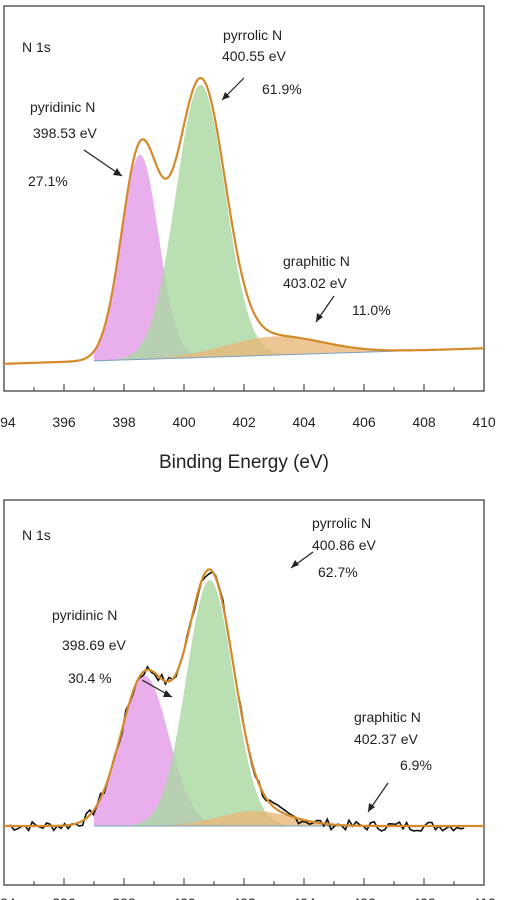  I want to click on annotation-pyridinic-percent: 27.1%, so click(48, 181).